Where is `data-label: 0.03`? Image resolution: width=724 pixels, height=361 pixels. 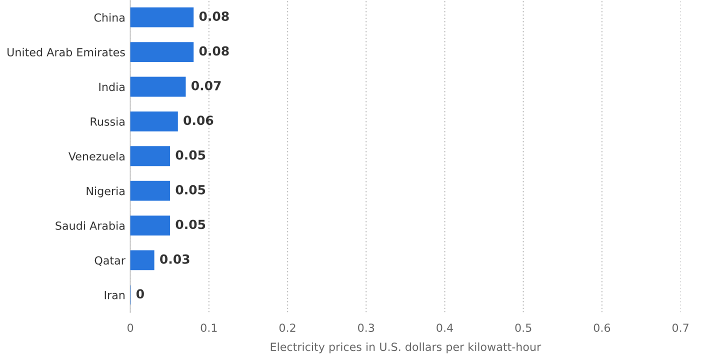
data-label: 0.03 is located at coordinates (175, 259).